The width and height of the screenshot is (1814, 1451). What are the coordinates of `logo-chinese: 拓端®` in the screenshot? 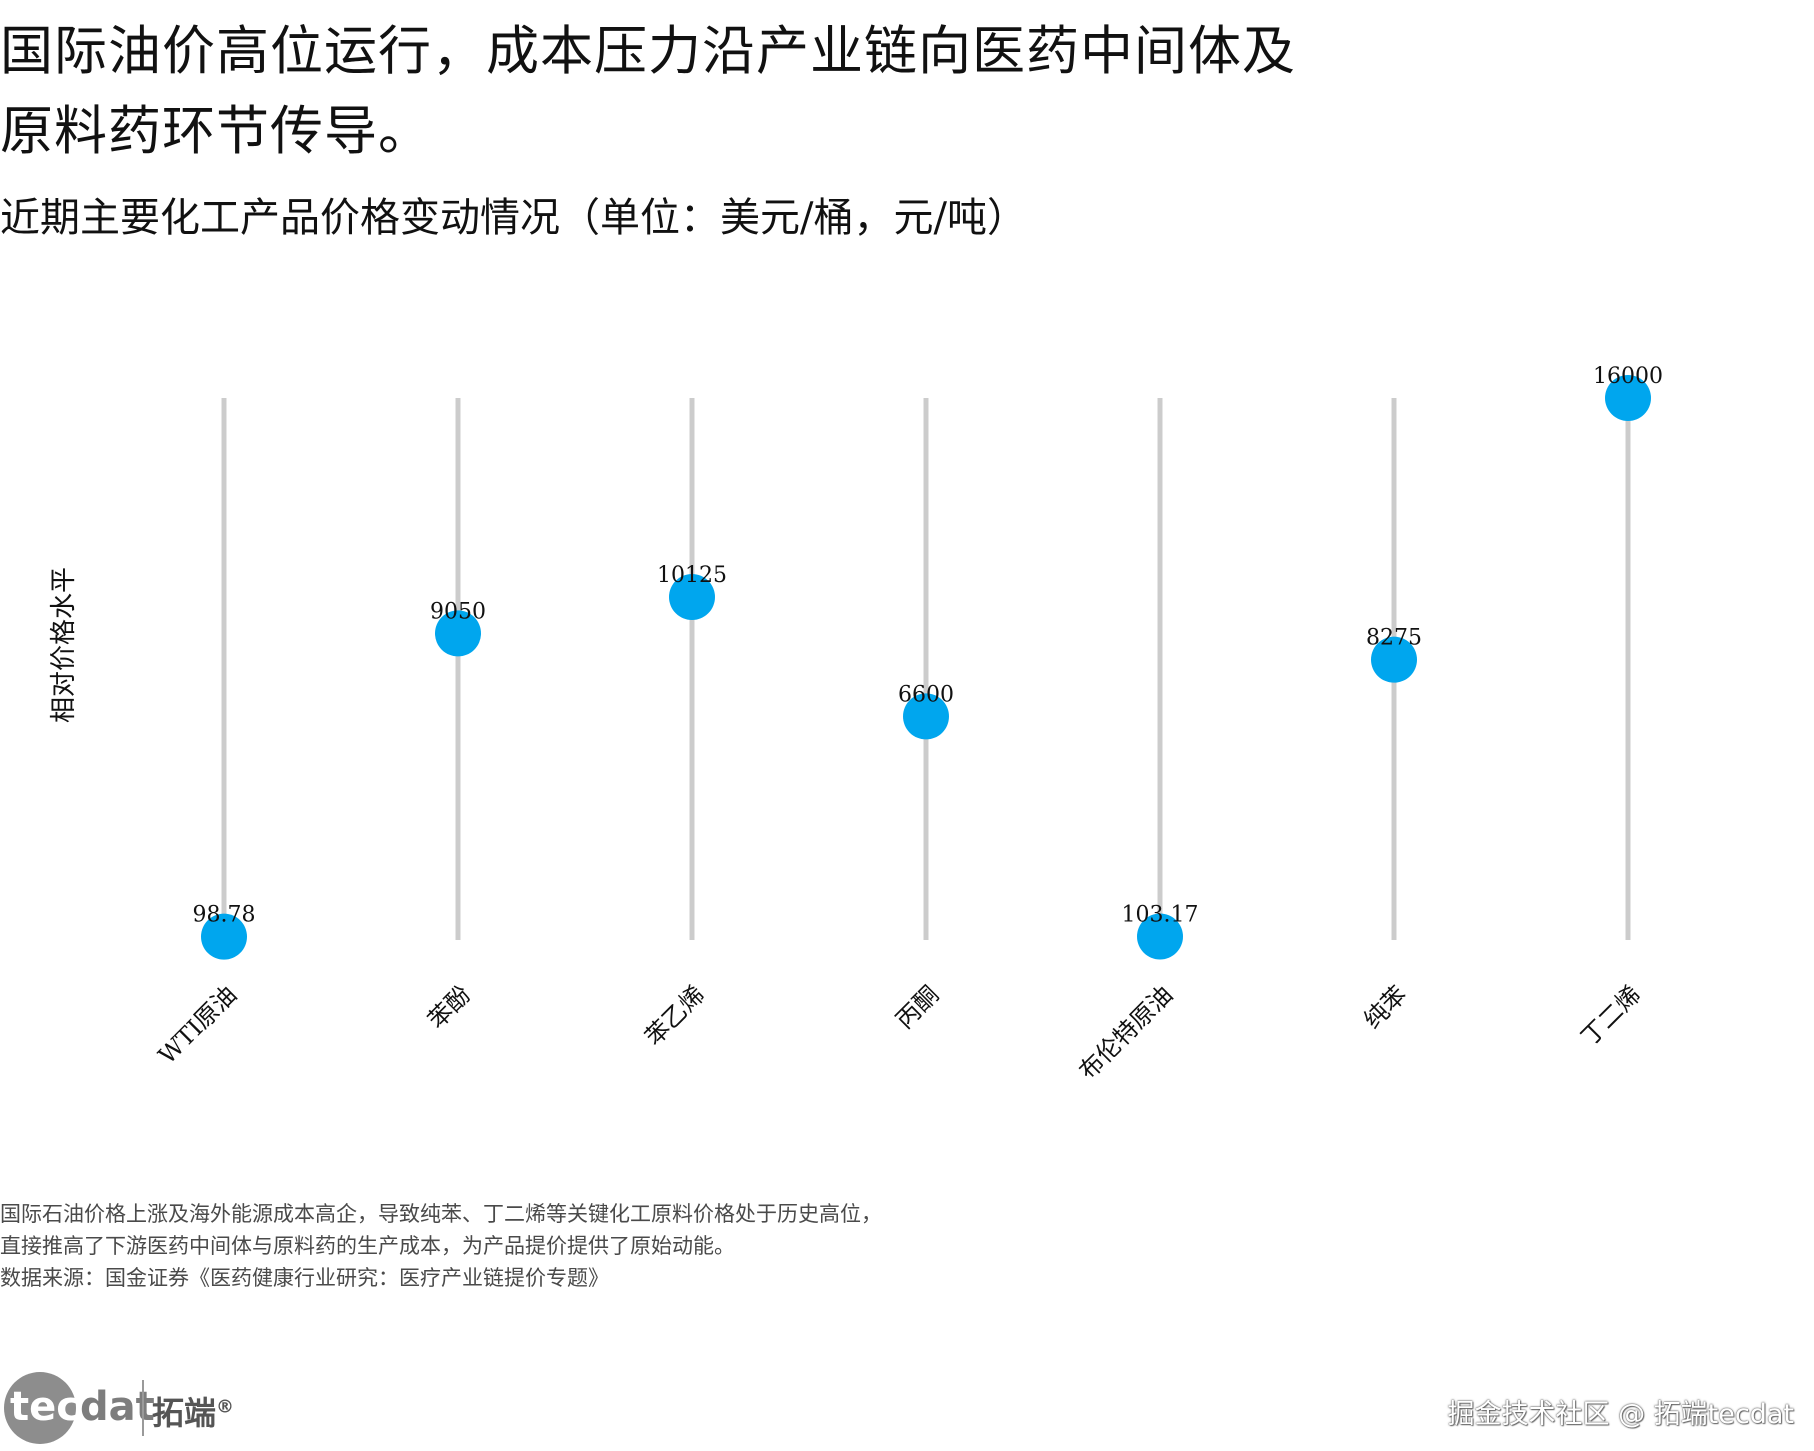 It's located at (193, 1411).